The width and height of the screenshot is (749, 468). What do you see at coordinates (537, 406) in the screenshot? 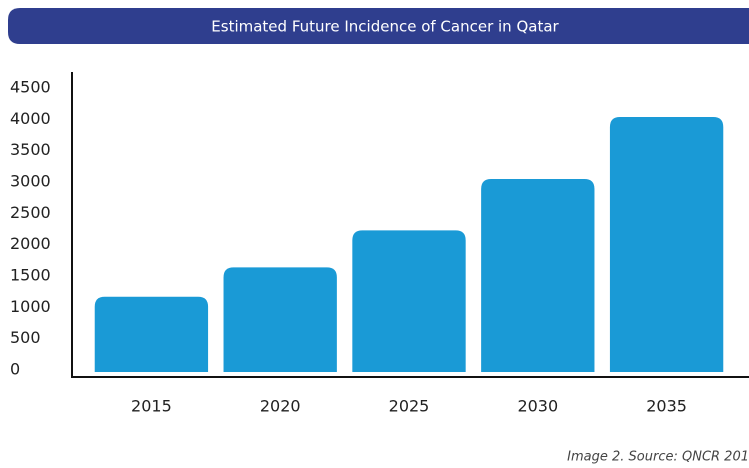
I see `x-tick-label: 2030` at bounding box center [537, 406].